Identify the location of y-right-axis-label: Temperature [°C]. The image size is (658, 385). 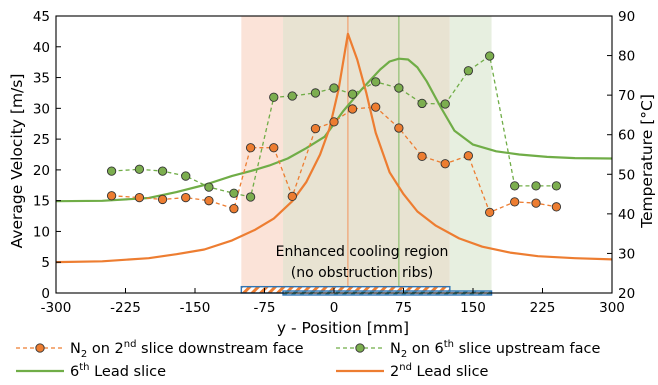
(647, 161).